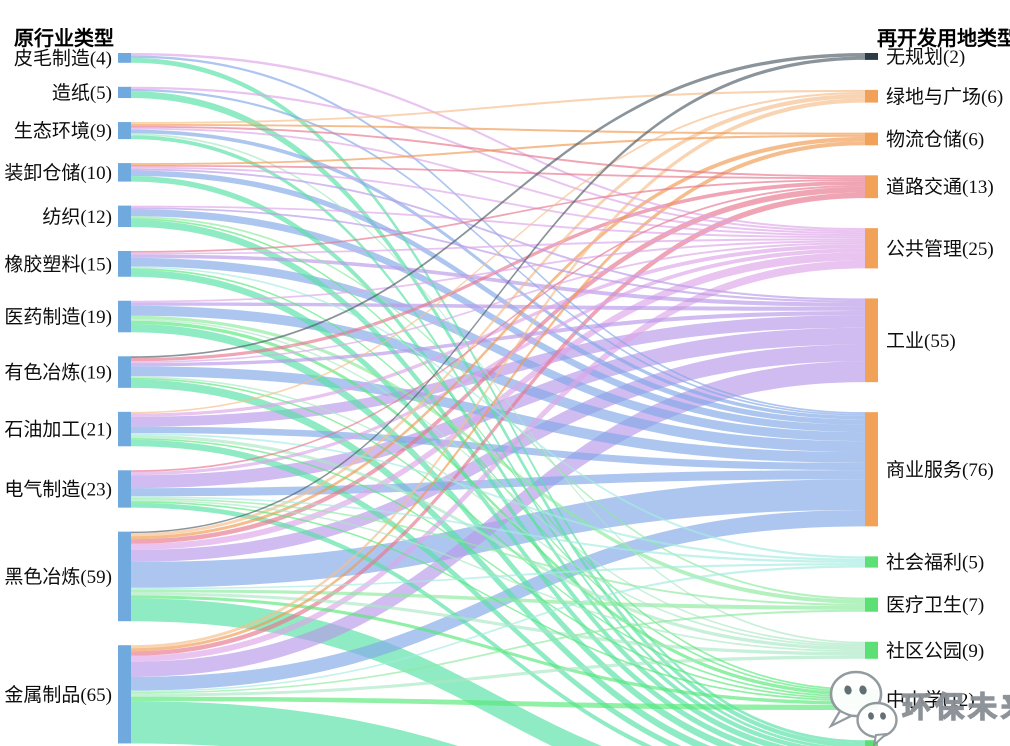 This screenshot has width=1010, height=746. Describe the element at coordinates (58, 264) in the screenshot. I see `source-label-橡胶塑料: 橡胶塑料(15)` at that location.